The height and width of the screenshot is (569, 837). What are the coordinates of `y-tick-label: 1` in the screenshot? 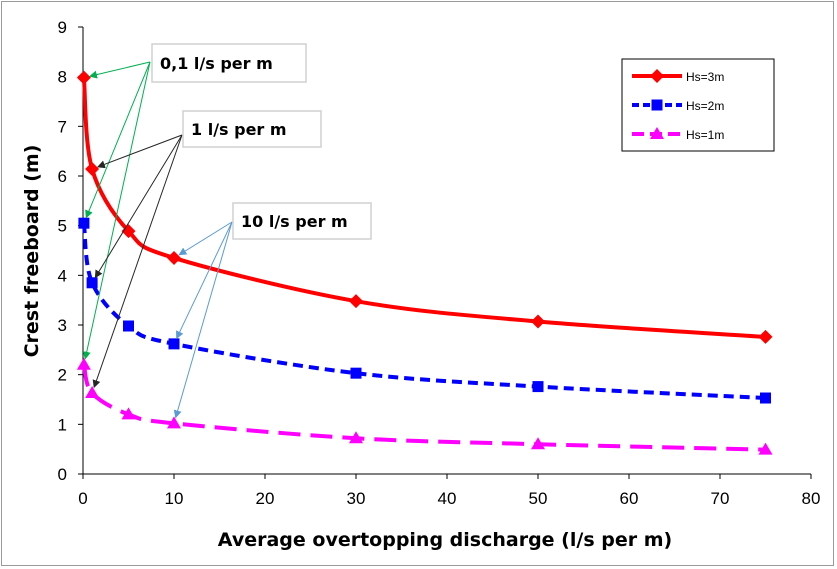 It's located at (62, 424).